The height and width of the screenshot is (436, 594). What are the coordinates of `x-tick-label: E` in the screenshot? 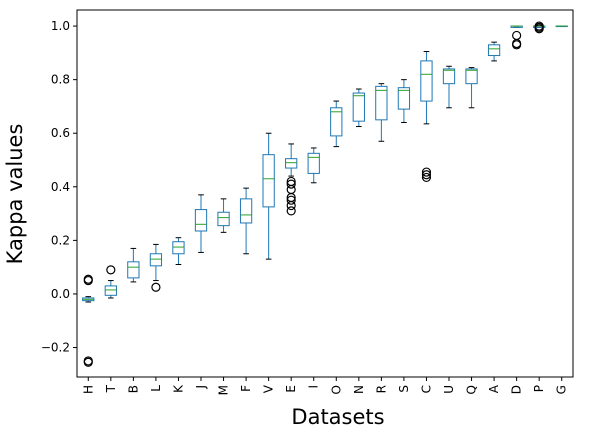 It's located at (291, 389).